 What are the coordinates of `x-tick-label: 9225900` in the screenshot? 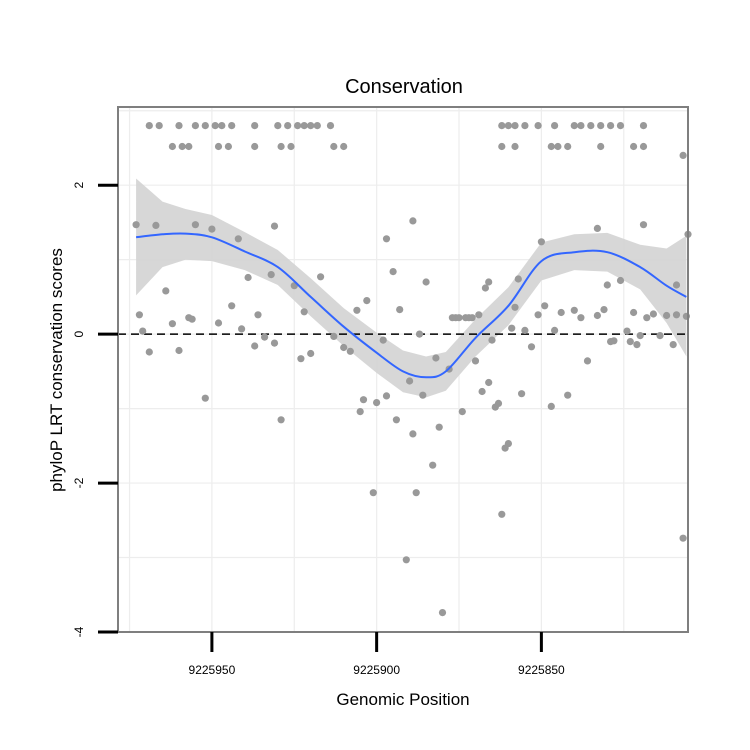 It's located at (376, 670).